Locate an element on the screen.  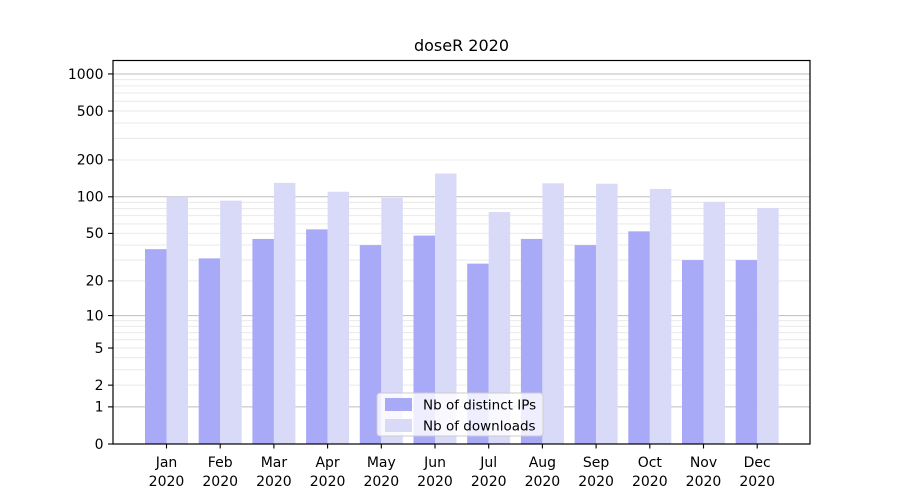
bar-distinct-ips-dec is located at coordinates (746, 352).